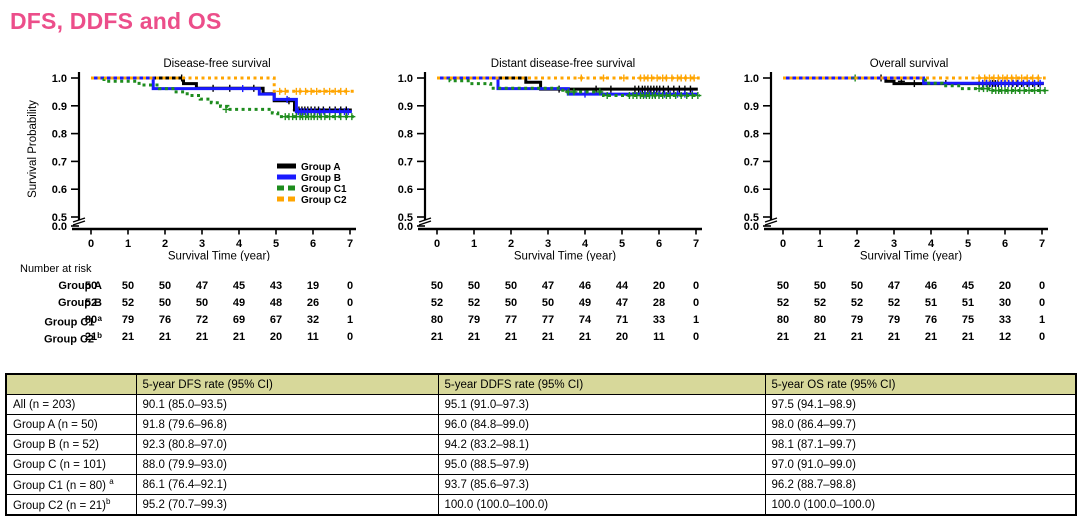  I want to click on risk-count: 44, so click(622, 286).